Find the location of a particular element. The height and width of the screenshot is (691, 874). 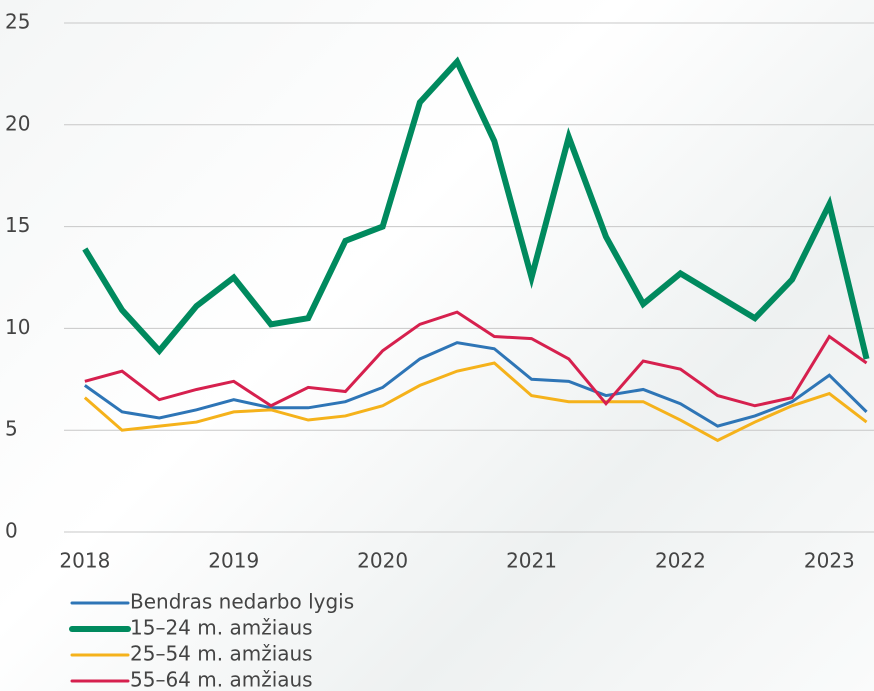

y-tick-label: 5 is located at coordinates (11, 429).